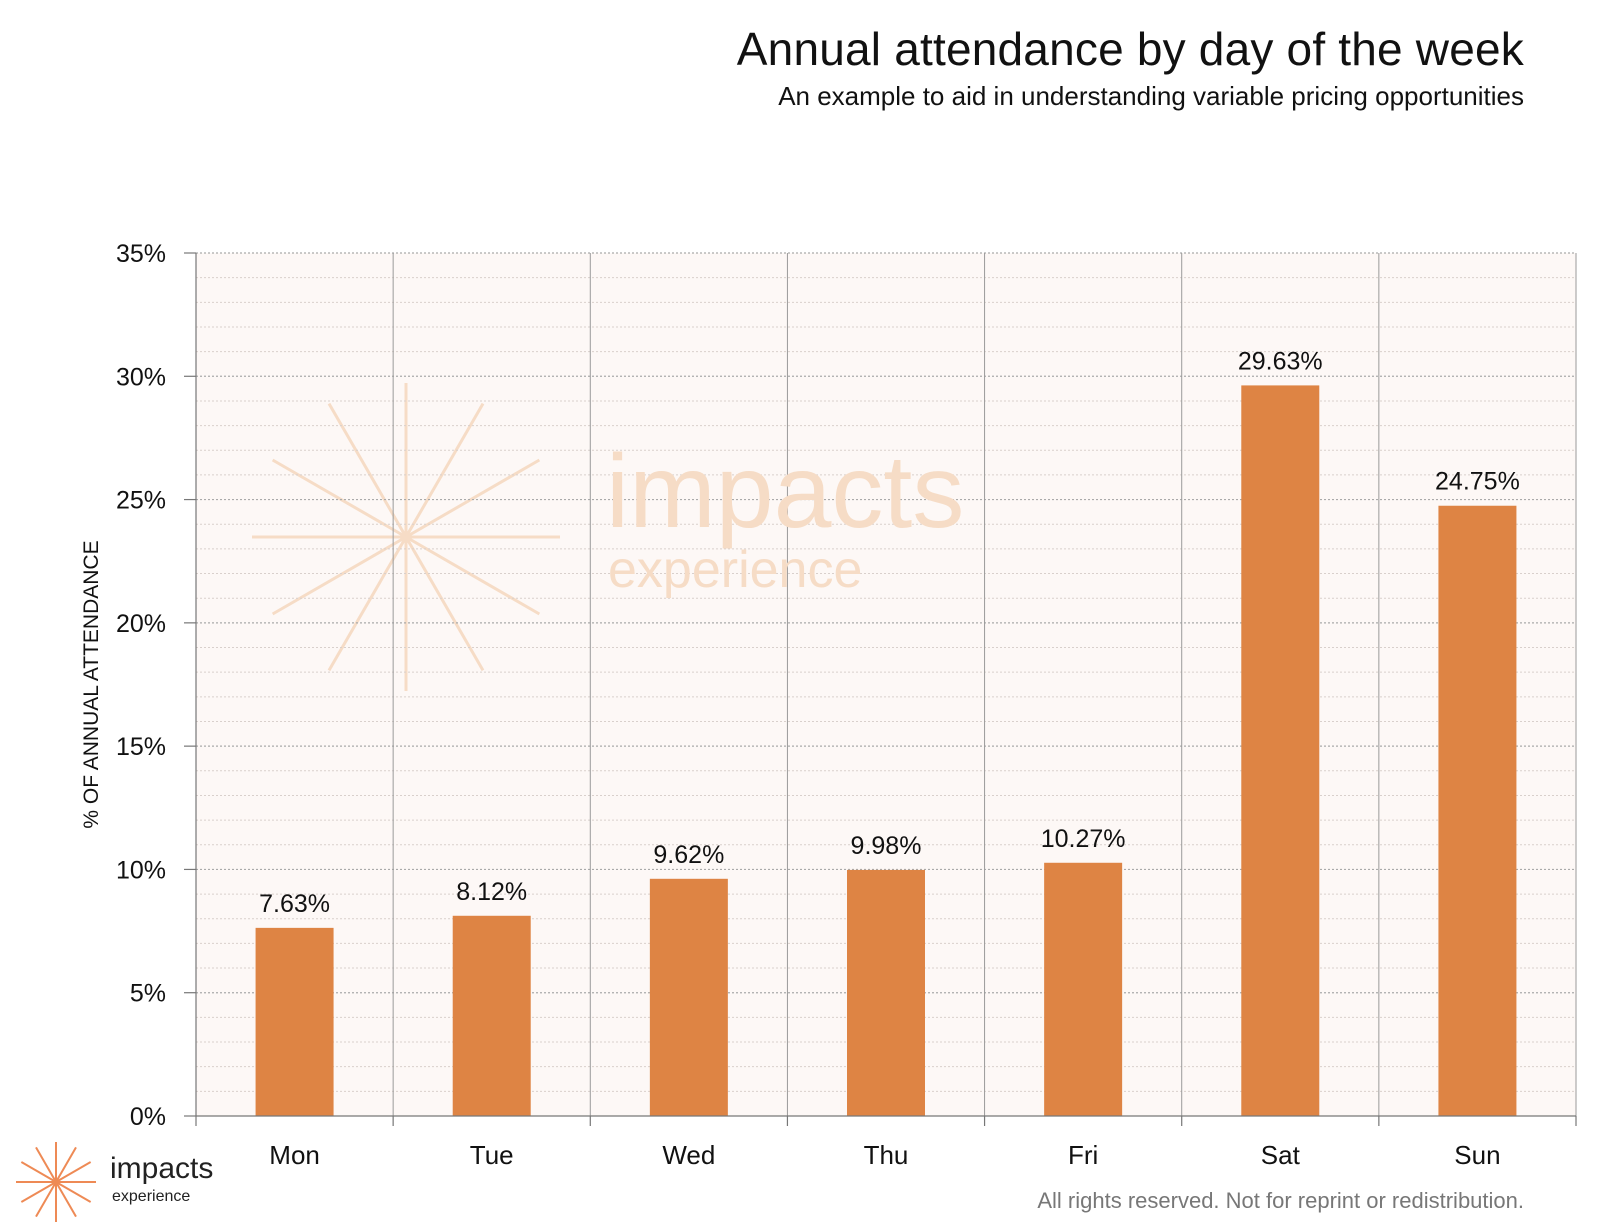  I want to click on bar-thu, so click(886, 992).